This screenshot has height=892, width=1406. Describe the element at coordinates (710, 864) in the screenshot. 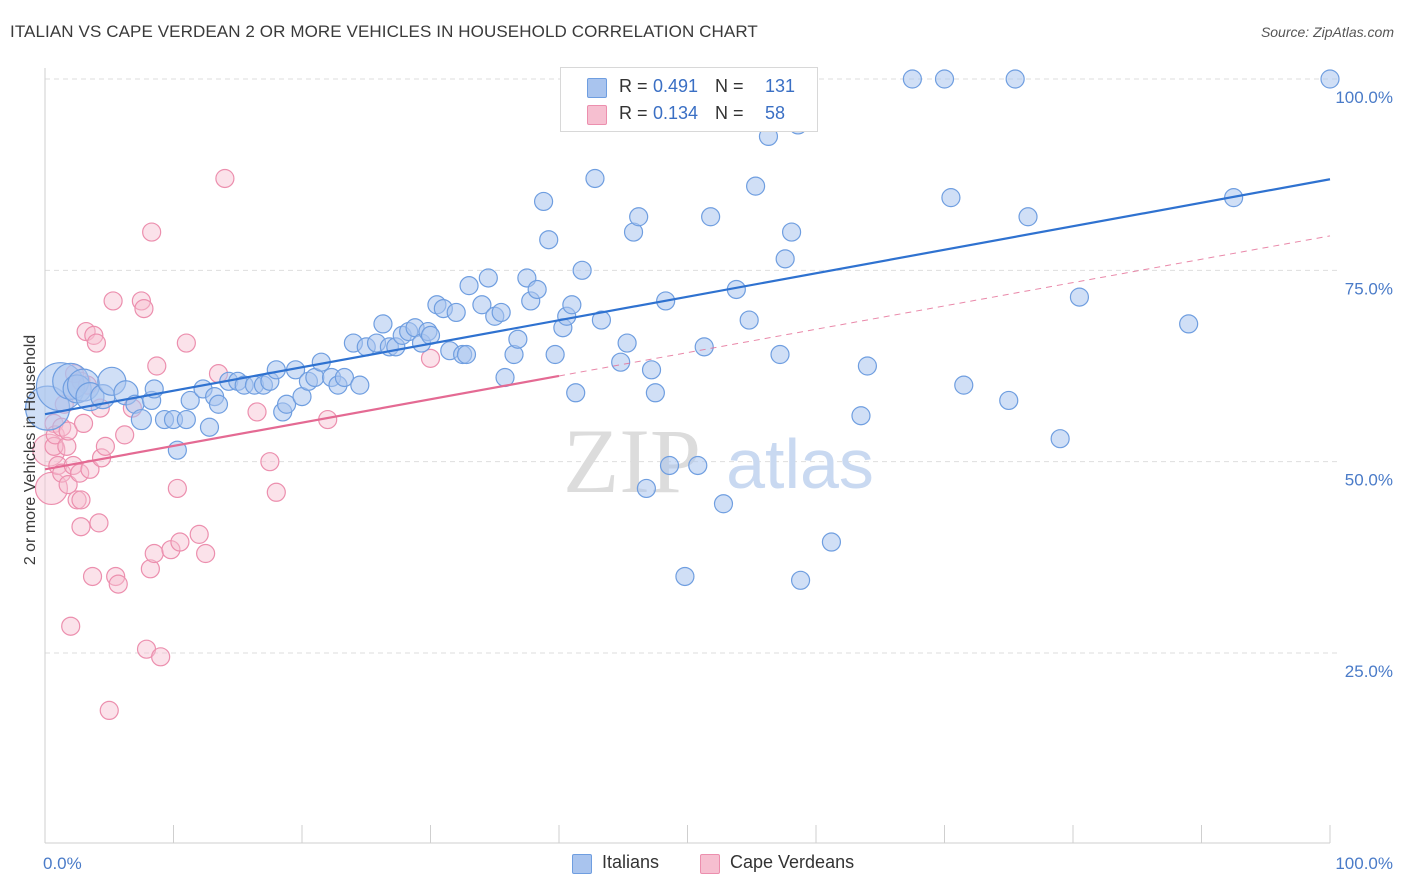

I see `cape-verdeans-swatch` at that location.